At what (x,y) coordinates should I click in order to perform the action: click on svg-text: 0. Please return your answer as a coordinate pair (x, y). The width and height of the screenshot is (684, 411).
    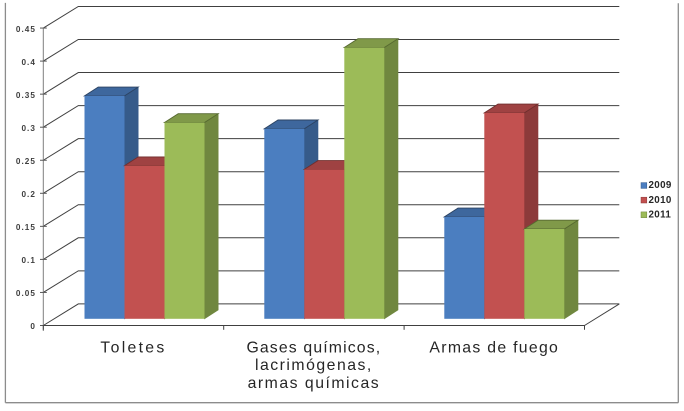
    Looking at the image, I should click on (33, 326).